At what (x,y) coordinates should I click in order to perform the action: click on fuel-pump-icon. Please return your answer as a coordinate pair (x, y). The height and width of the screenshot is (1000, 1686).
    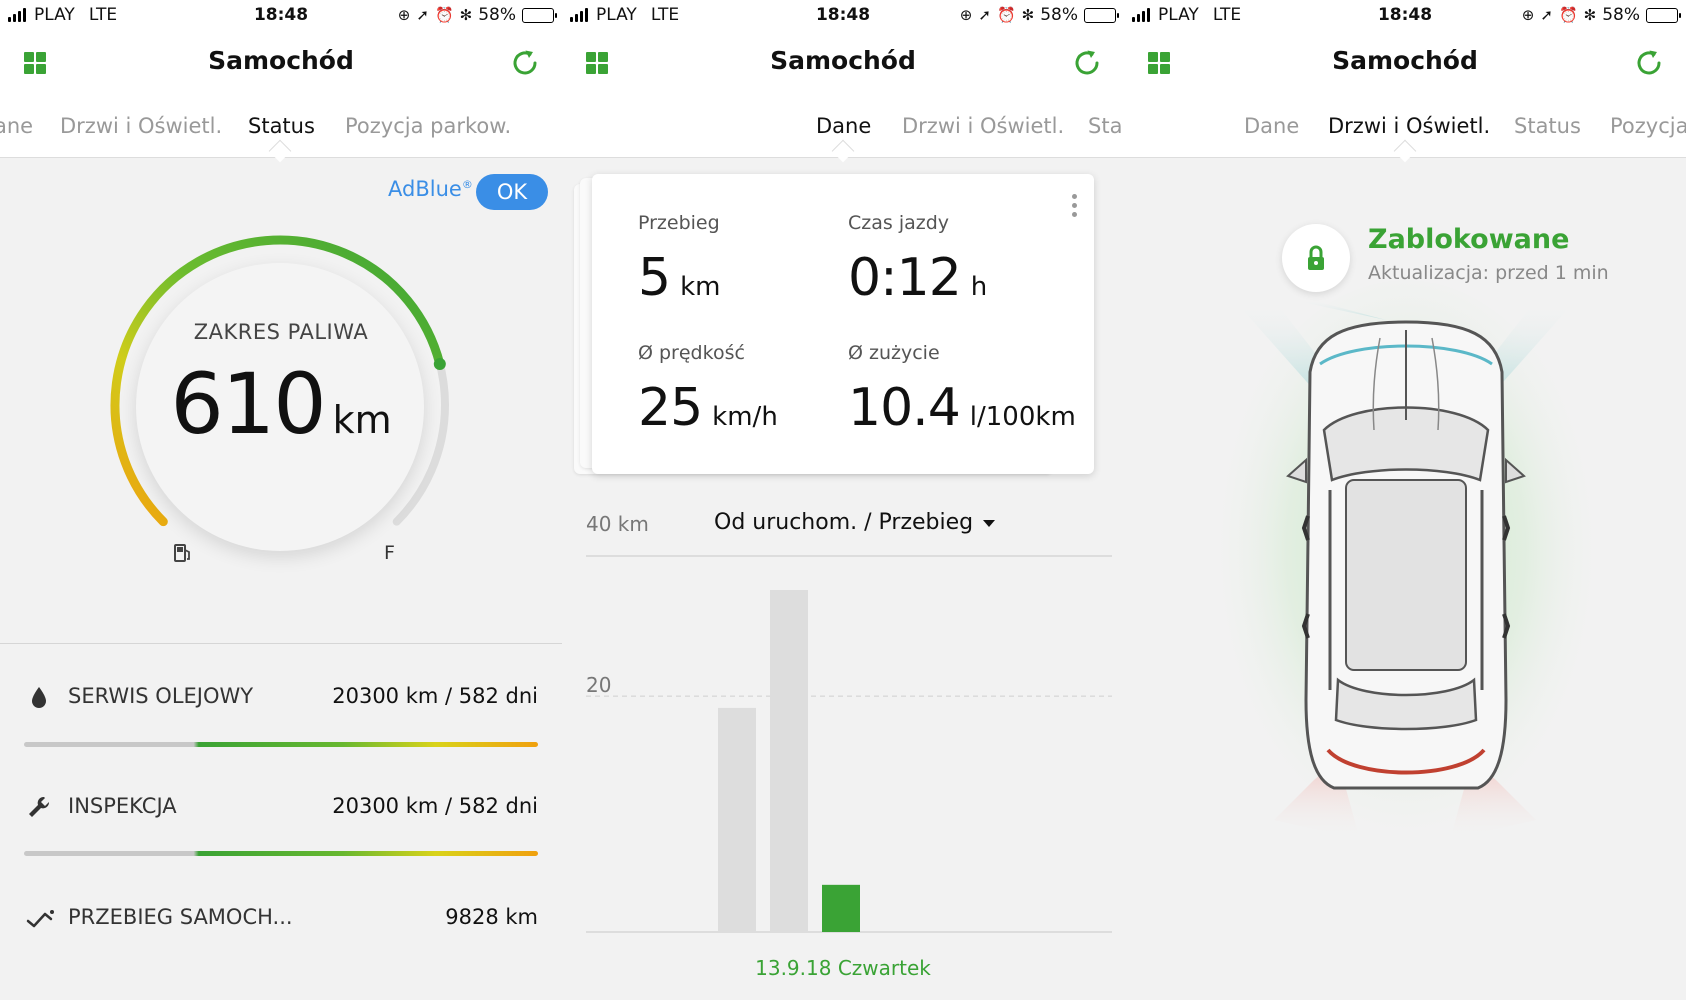
    Looking at the image, I should click on (182, 553).